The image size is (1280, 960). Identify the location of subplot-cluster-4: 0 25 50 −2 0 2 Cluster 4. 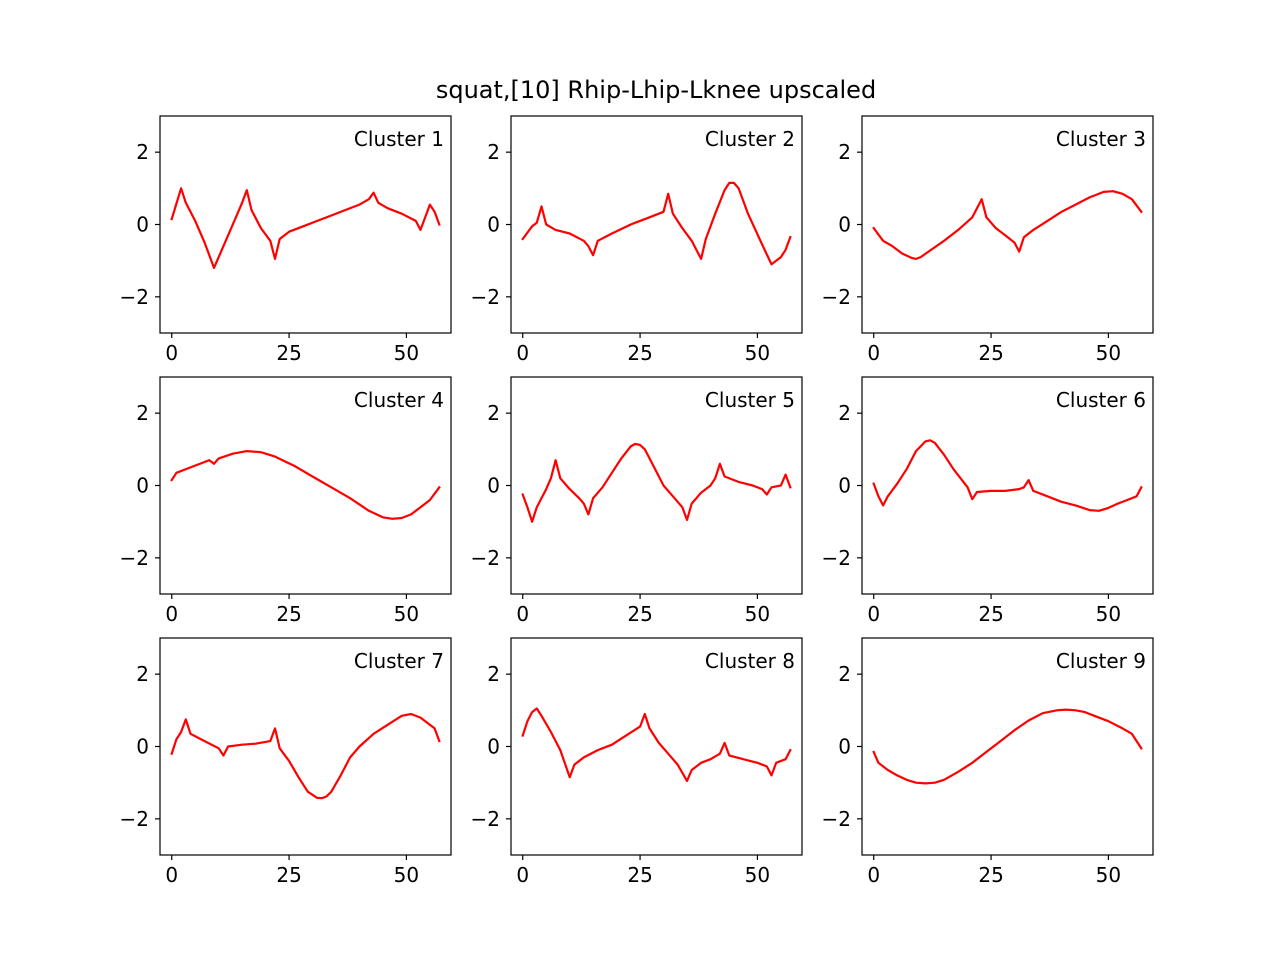
(286, 501).